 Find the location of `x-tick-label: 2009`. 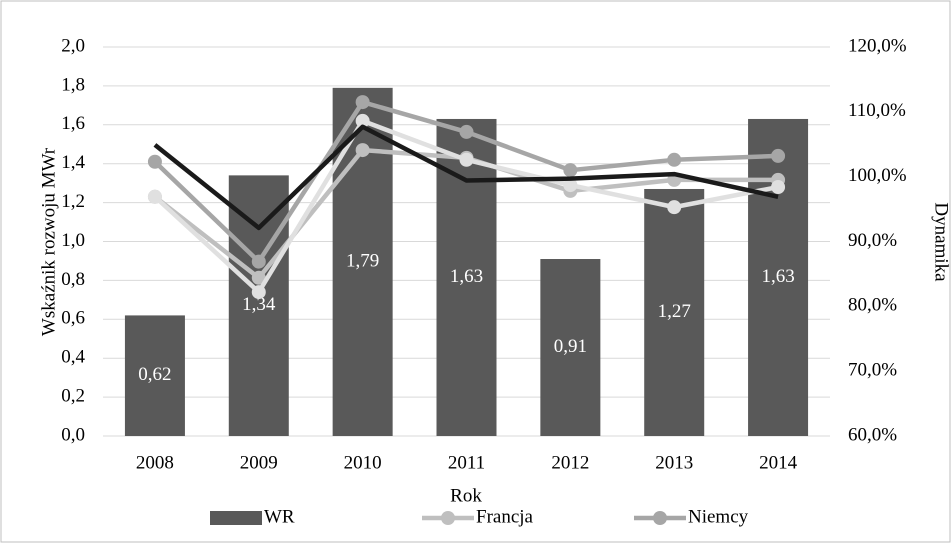

x-tick-label: 2009 is located at coordinates (259, 462).